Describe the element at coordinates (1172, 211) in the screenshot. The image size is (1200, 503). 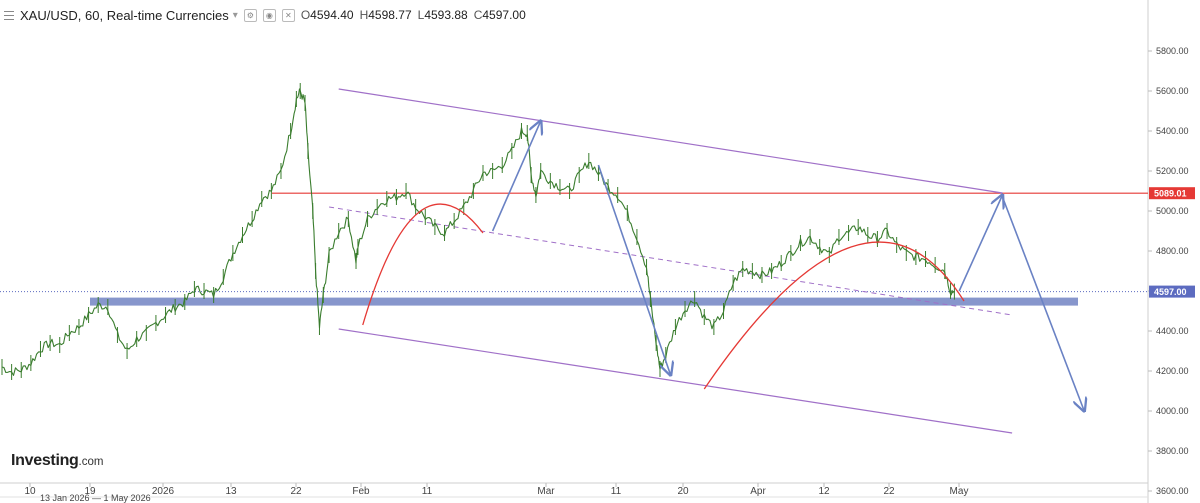
I see `price-tick-label: 5000.00` at that location.